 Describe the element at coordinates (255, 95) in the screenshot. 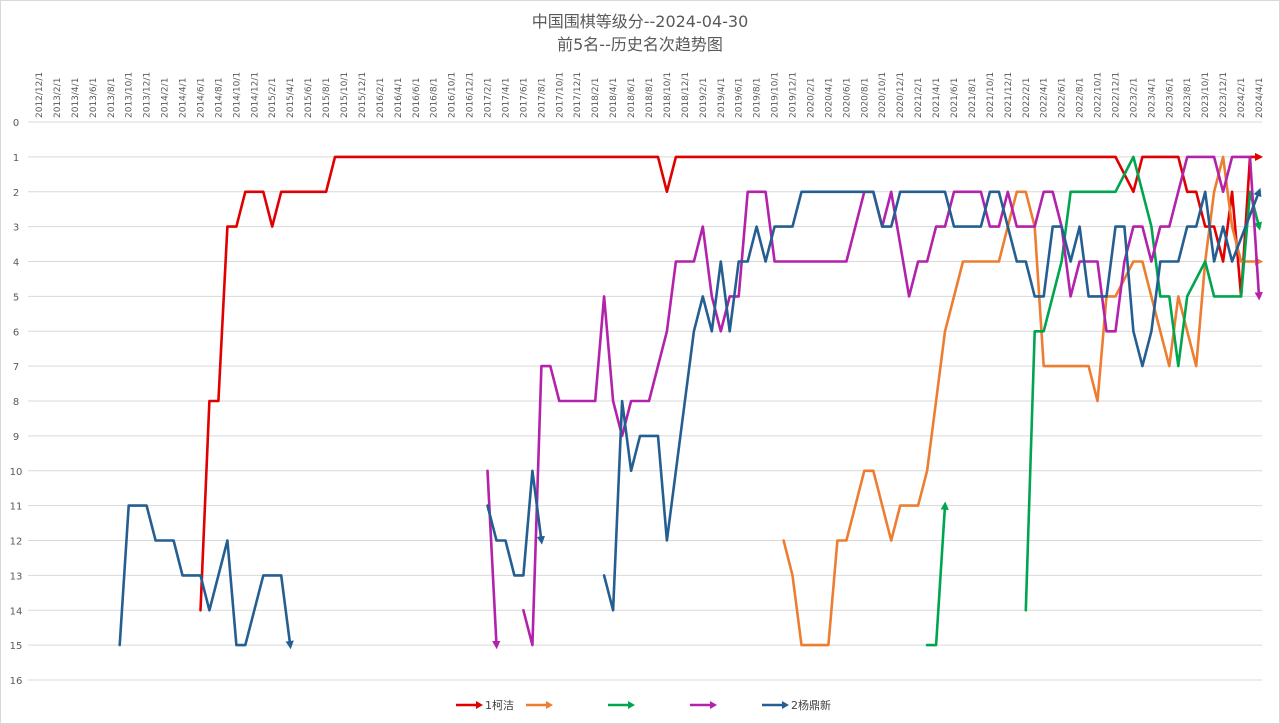

I see `x-tick-label: 2014/12/1` at that location.